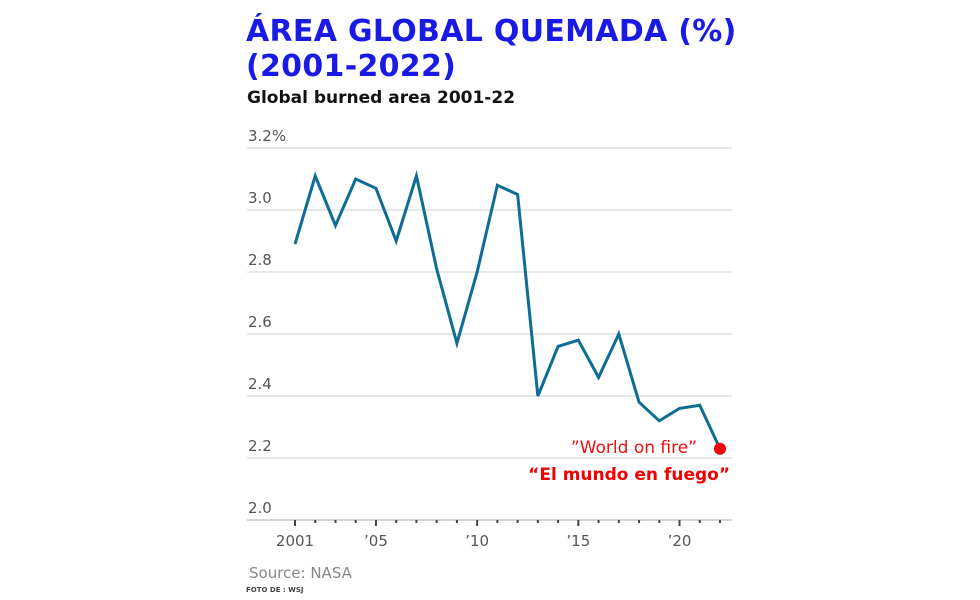 This screenshot has width=980, height=600. Describe the element at coordinates (381, 98) in the screenshot. I see `chart-subtitle: Global burned area 2001-22` at that location.